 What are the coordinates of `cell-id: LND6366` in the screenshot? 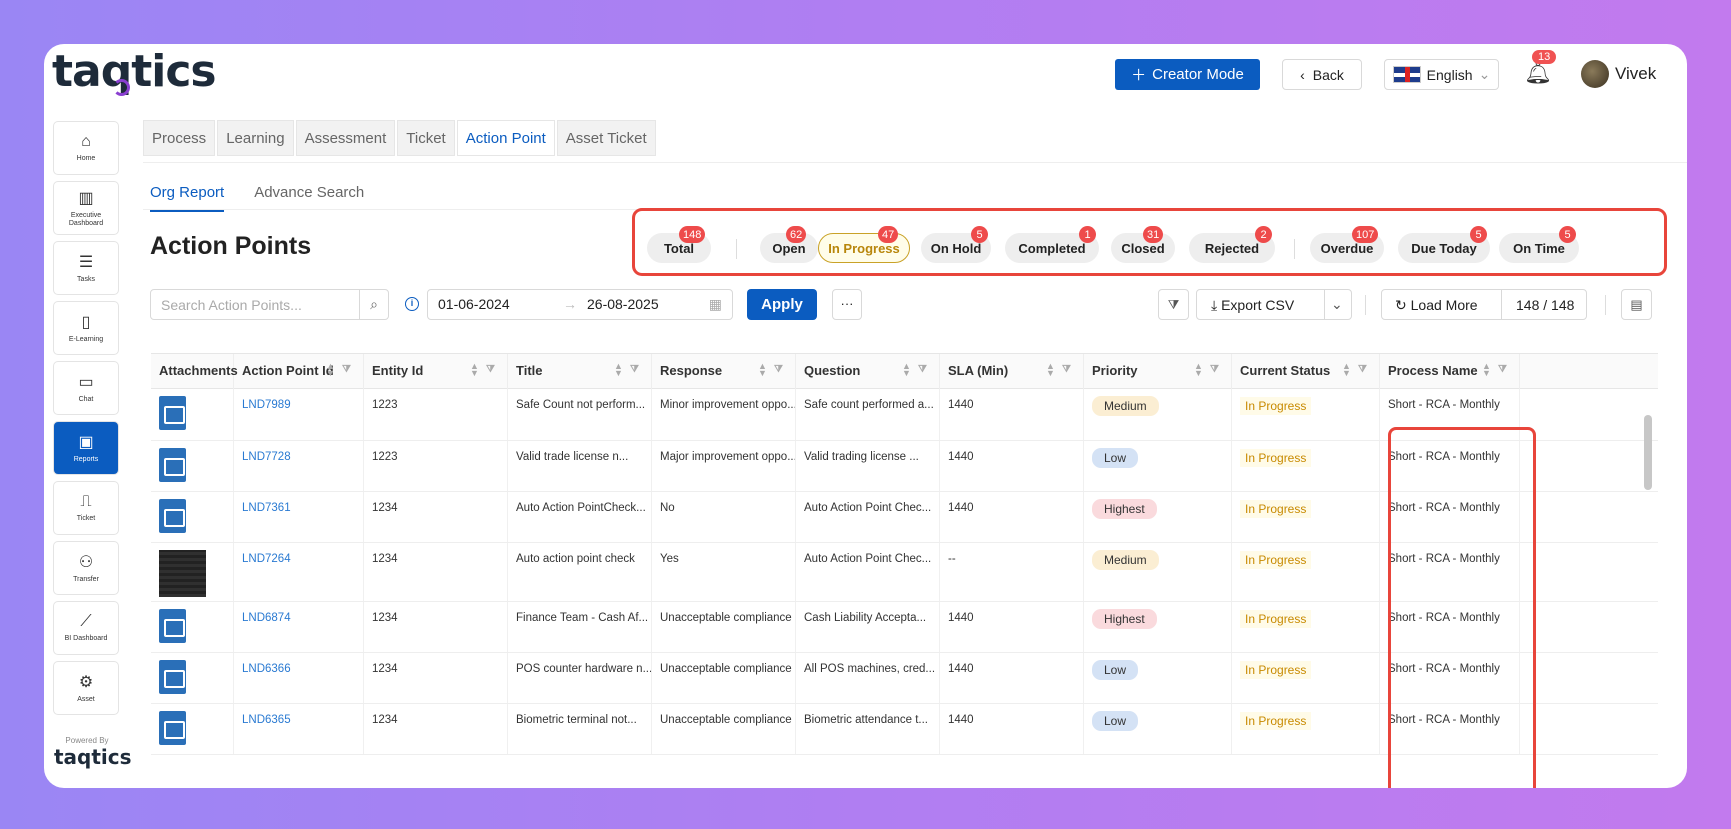 It's located at (299, 678).